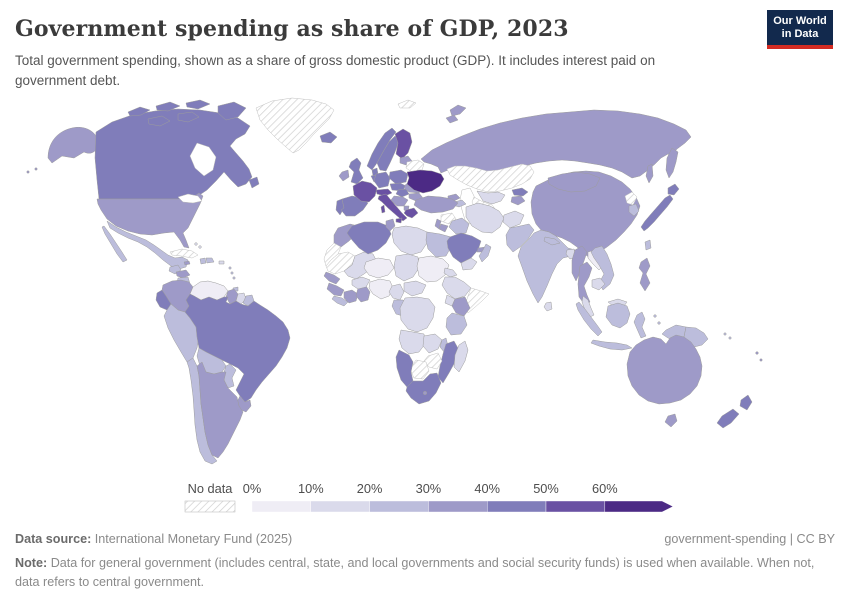 This screenshot has width=850, height=600. What do you see at coordinates (210, 506) in the screenshot?
I see `legend-no-data-swatch` at bounding box center [210, 506].